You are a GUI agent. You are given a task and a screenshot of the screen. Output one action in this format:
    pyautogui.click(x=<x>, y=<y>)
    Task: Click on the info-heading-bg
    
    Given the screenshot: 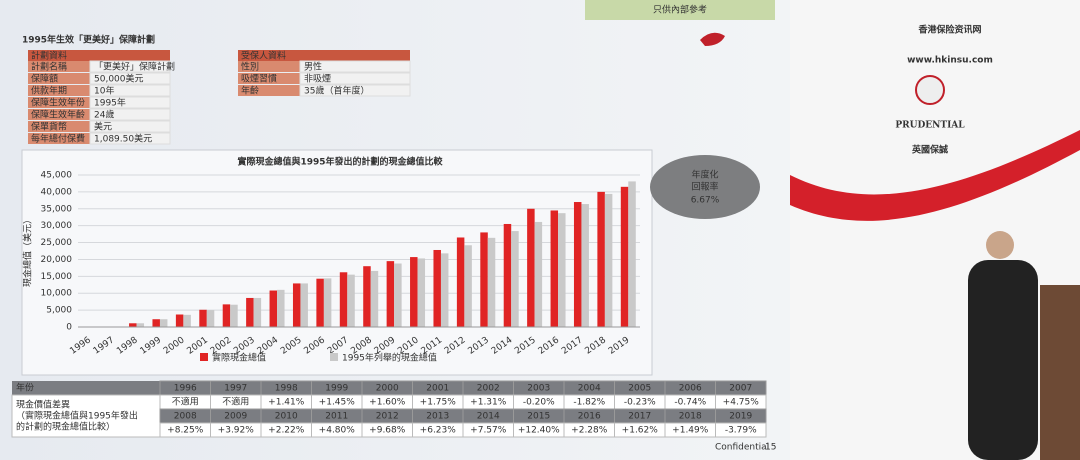 What is the action you would take?
    pyautogui.click(x=324, y=55)
    